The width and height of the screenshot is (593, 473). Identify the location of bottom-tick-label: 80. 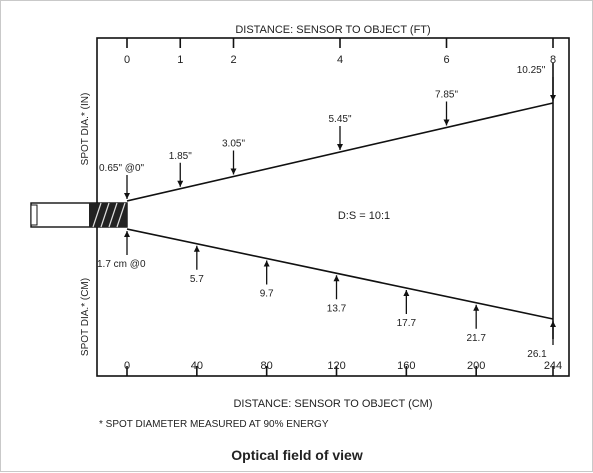
(267, 366).